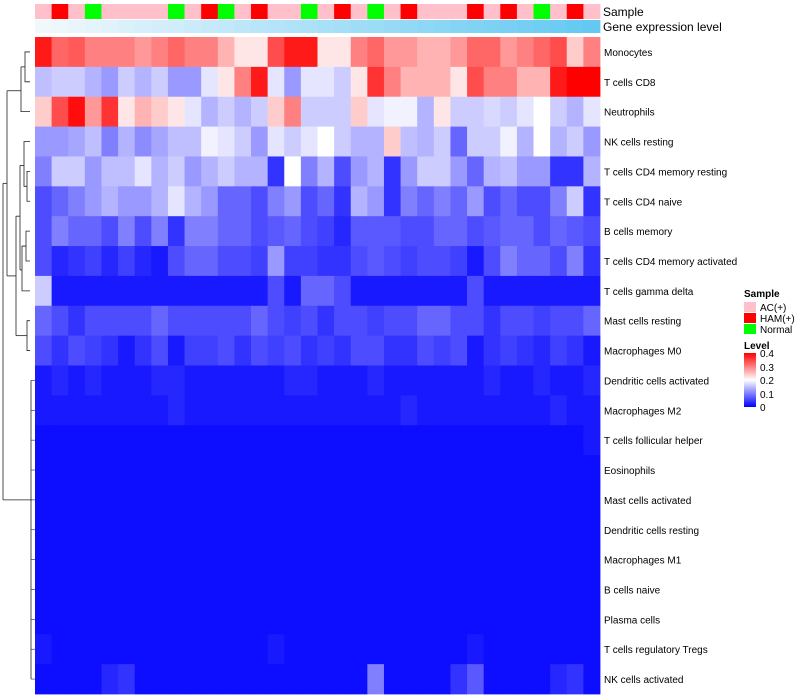 This screenshot has height=700, width=800. I want to click on level-tick-0.4: 0.4, so click(767, 354).